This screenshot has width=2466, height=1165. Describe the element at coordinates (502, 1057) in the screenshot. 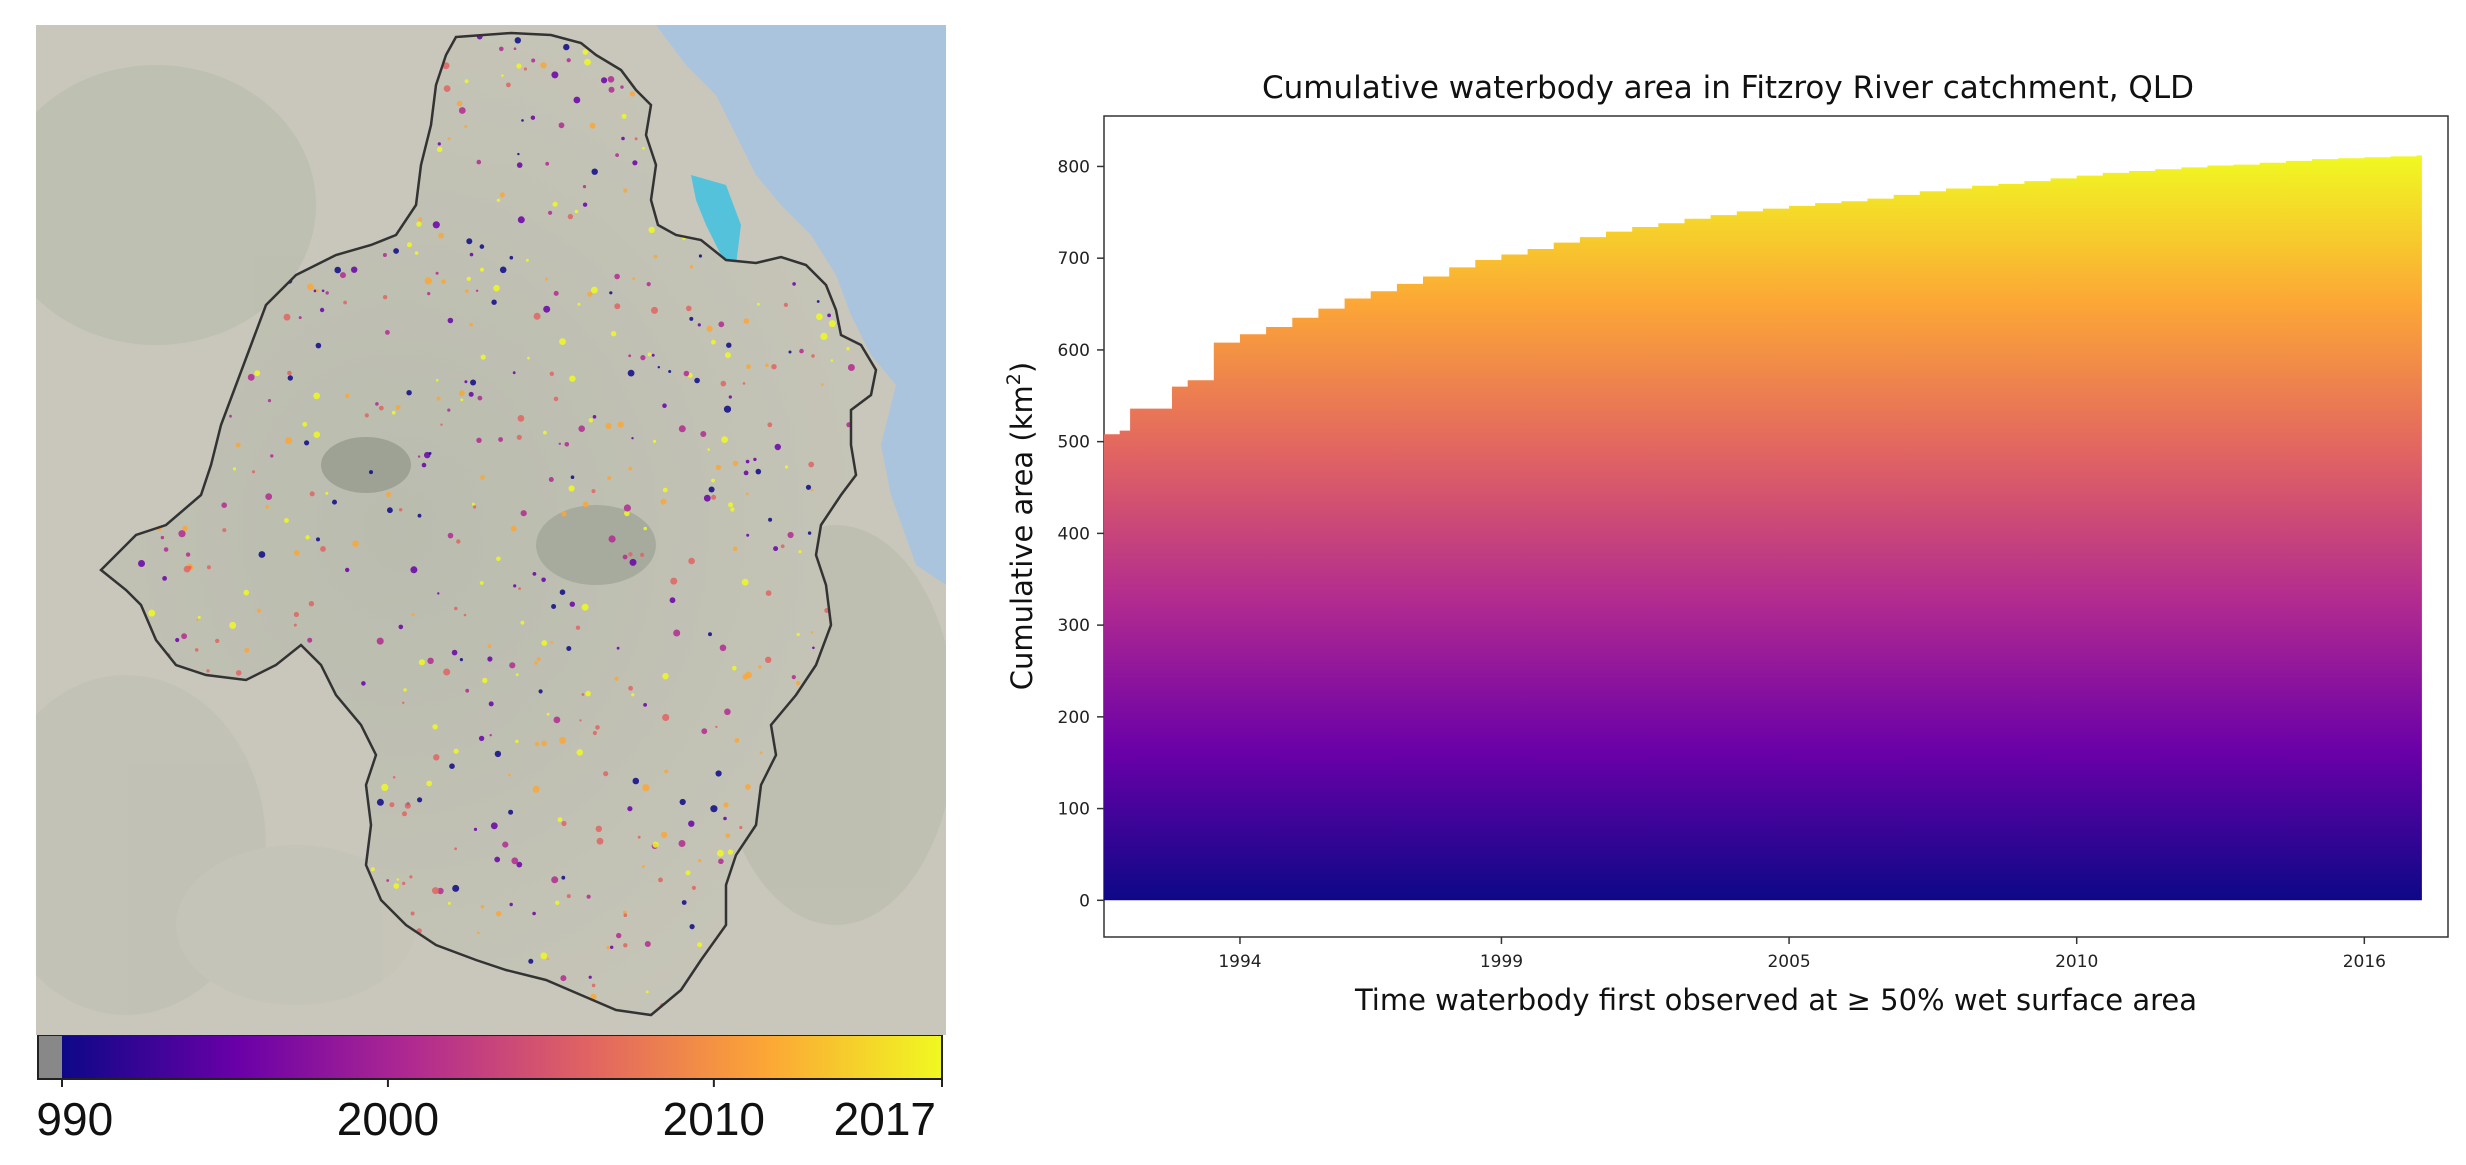

I see `colorbar-gradient` at that location.